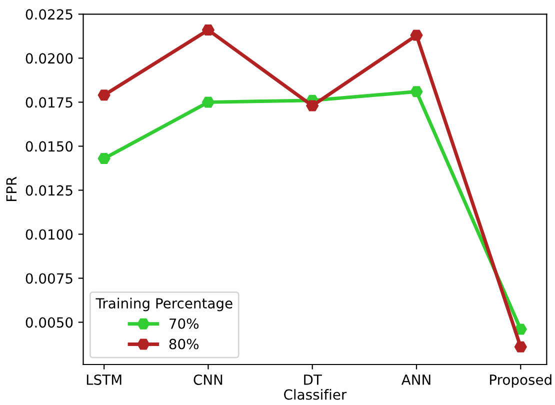 The height and width of the screenshot is (405, 555). Describe the element at coordinates (49, 102) in the screenshot. I see `y-tick-label: 0.0175` at that location.